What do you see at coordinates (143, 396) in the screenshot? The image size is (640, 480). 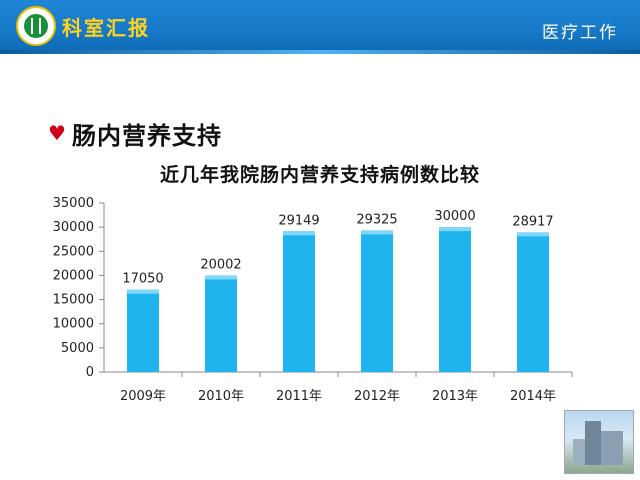 I see `x-tick-label: 2009年` at bounding box center [143, 396].